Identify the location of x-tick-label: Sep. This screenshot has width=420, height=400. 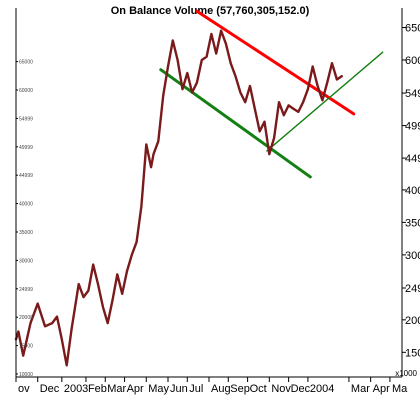
(240, 389).